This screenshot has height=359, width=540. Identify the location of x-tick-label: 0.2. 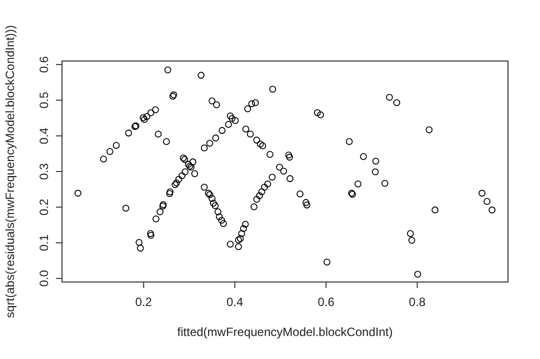
(143, 302).